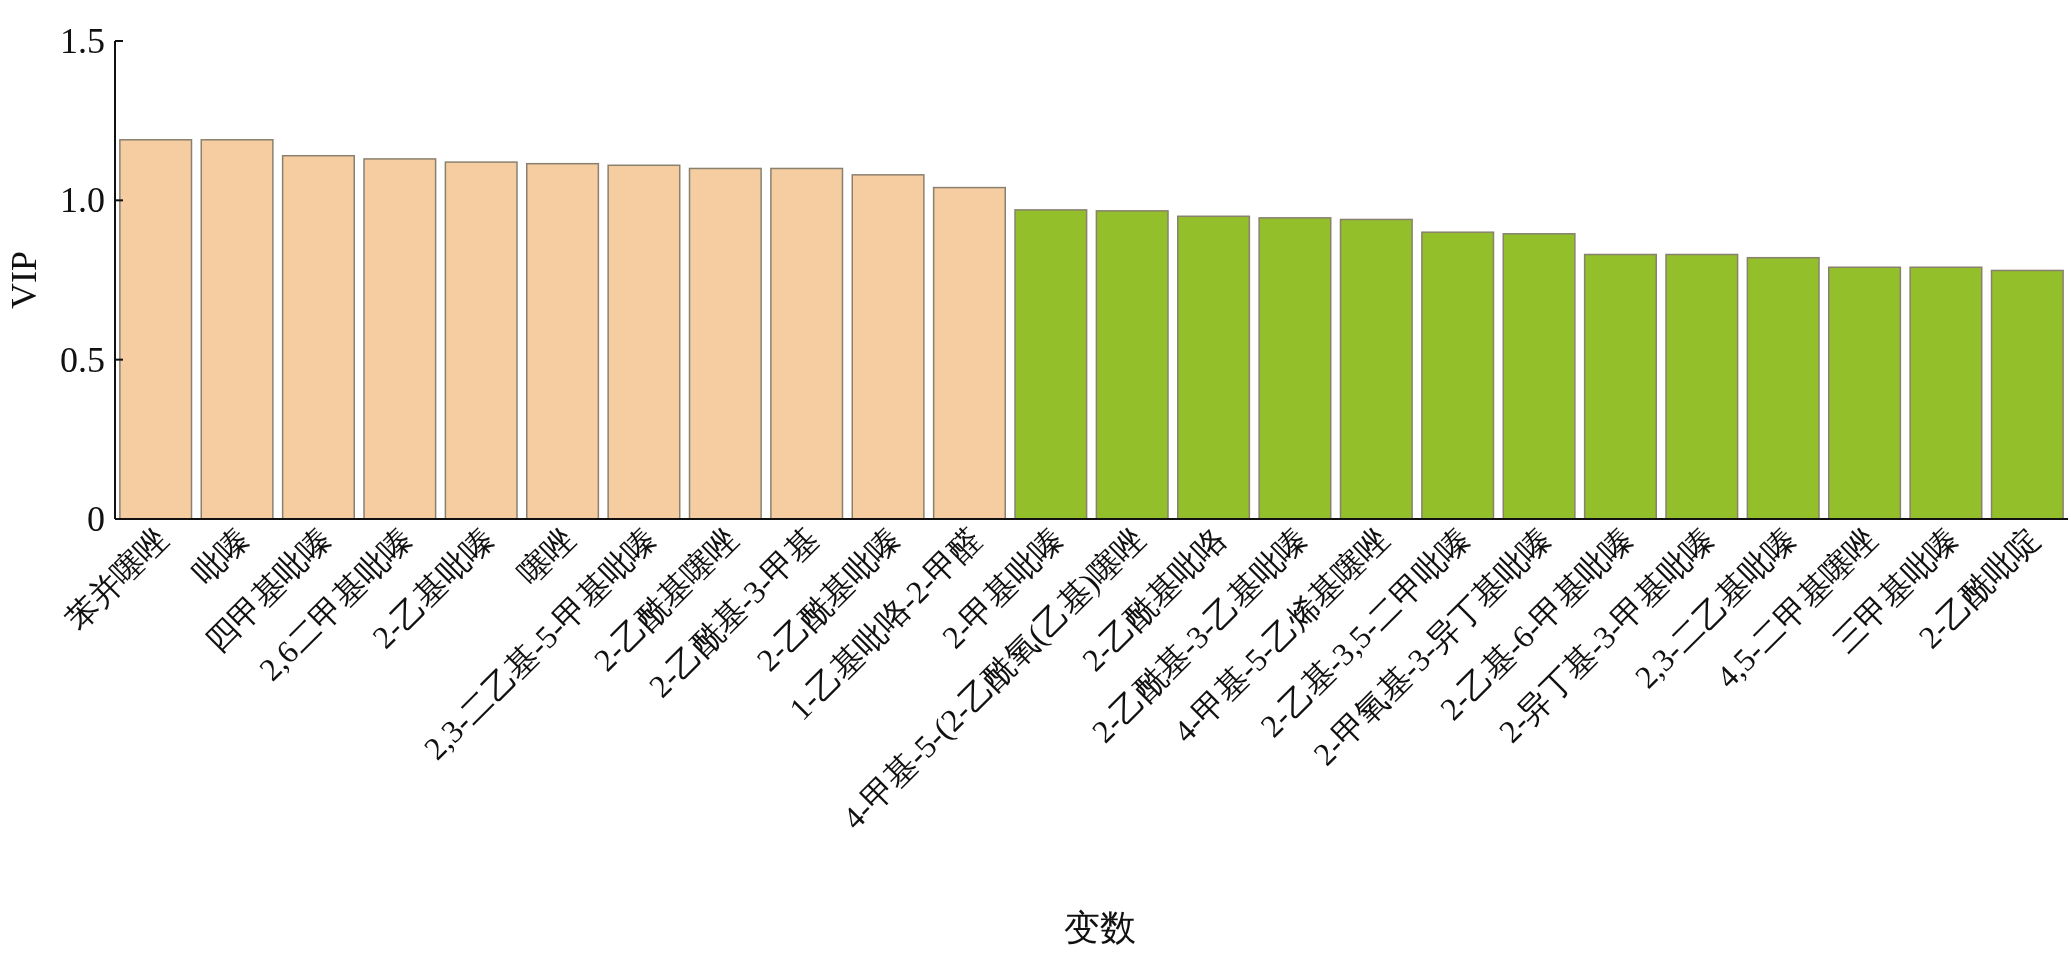 The width and height of the screenshot is (2071, 959). What do you see at coordinates (82, 200) in the screenshot?
I see `y-tick-label: 1.0` at bounding box center [82, 200].